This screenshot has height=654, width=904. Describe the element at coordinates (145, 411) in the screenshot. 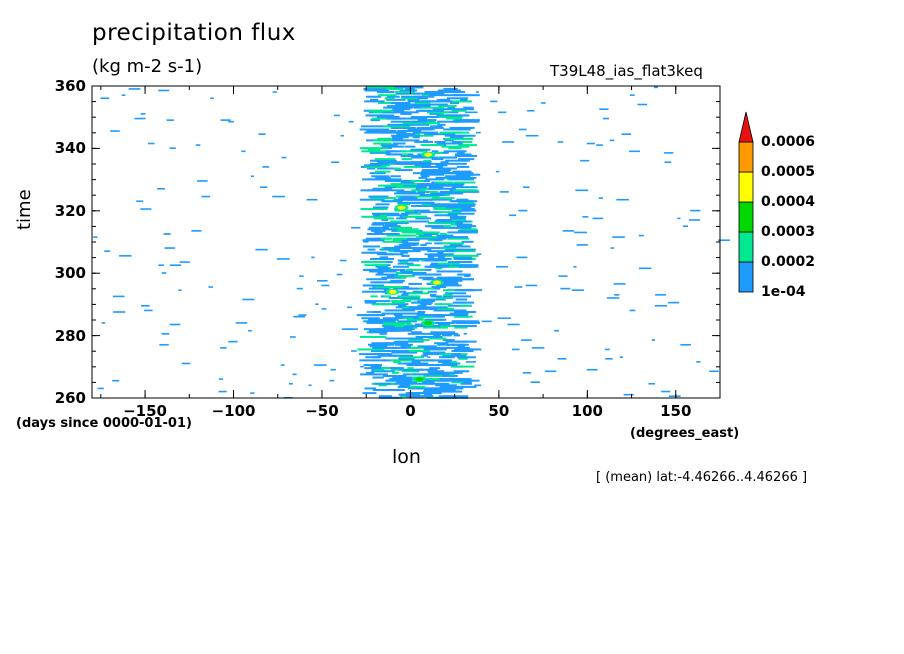

I see `x-tick-label: −150` at that location.